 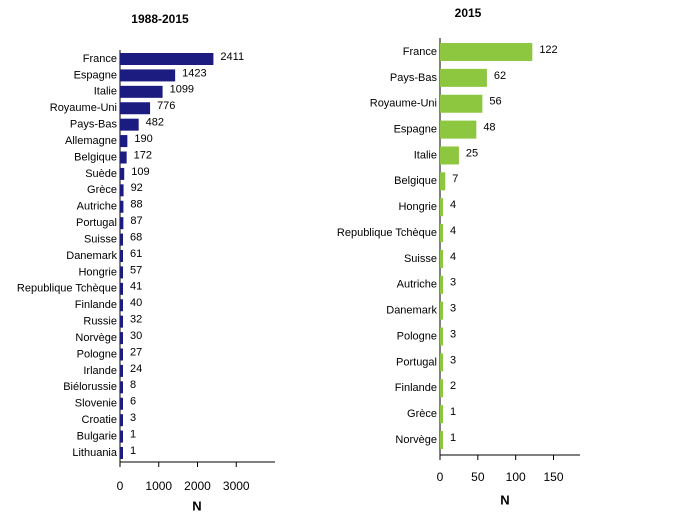 I want to click on value-label: 2, so click(x=453, y=386).